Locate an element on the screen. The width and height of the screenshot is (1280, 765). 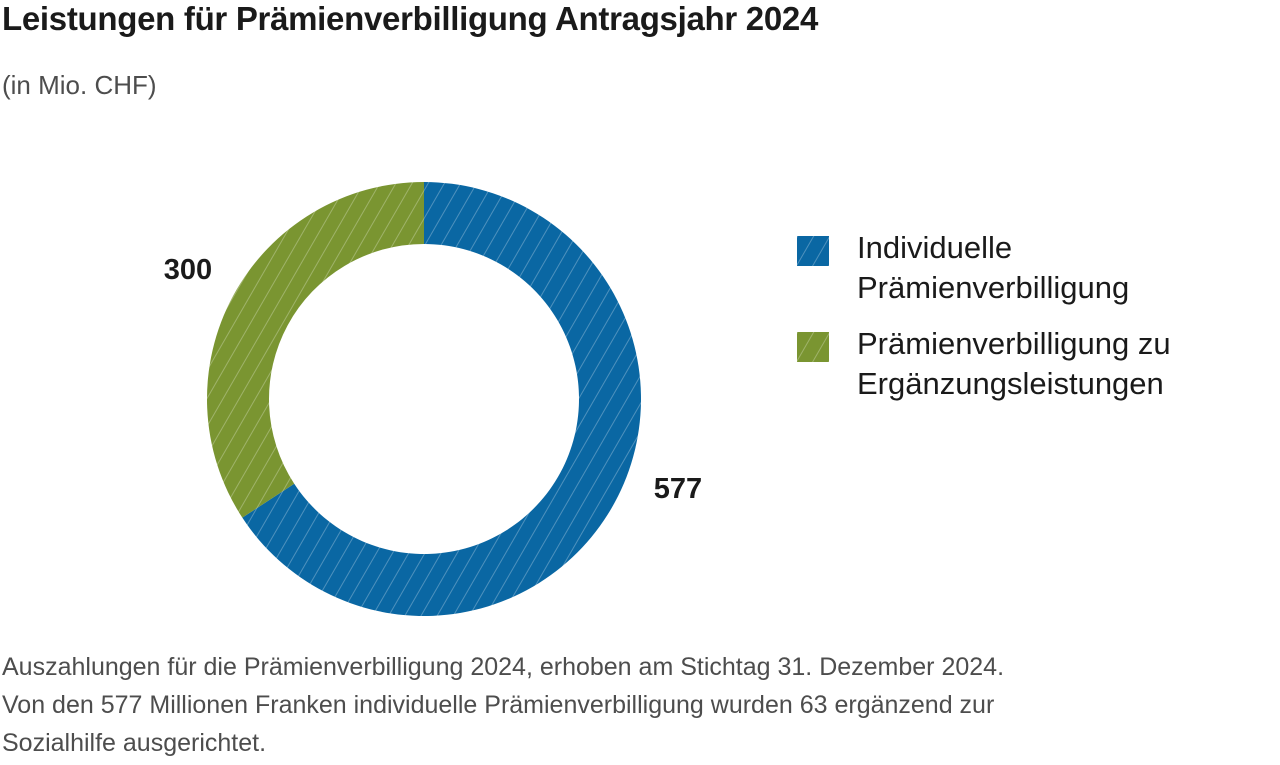
legend-swatch-individual is located at coordinates (813, 251).